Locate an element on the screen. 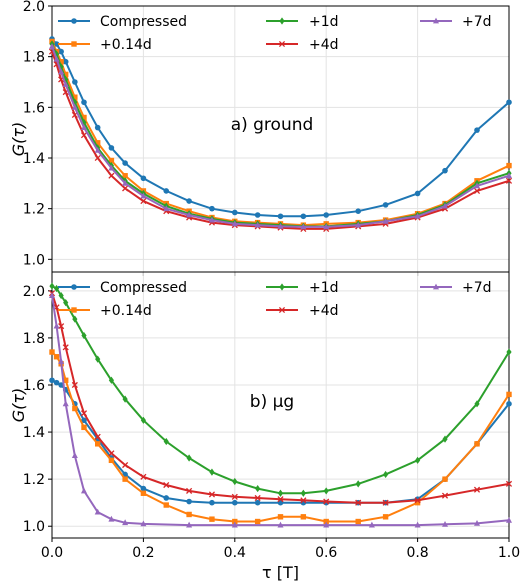  x-tick-label: 0.0 is located at coordinates (52, 553).